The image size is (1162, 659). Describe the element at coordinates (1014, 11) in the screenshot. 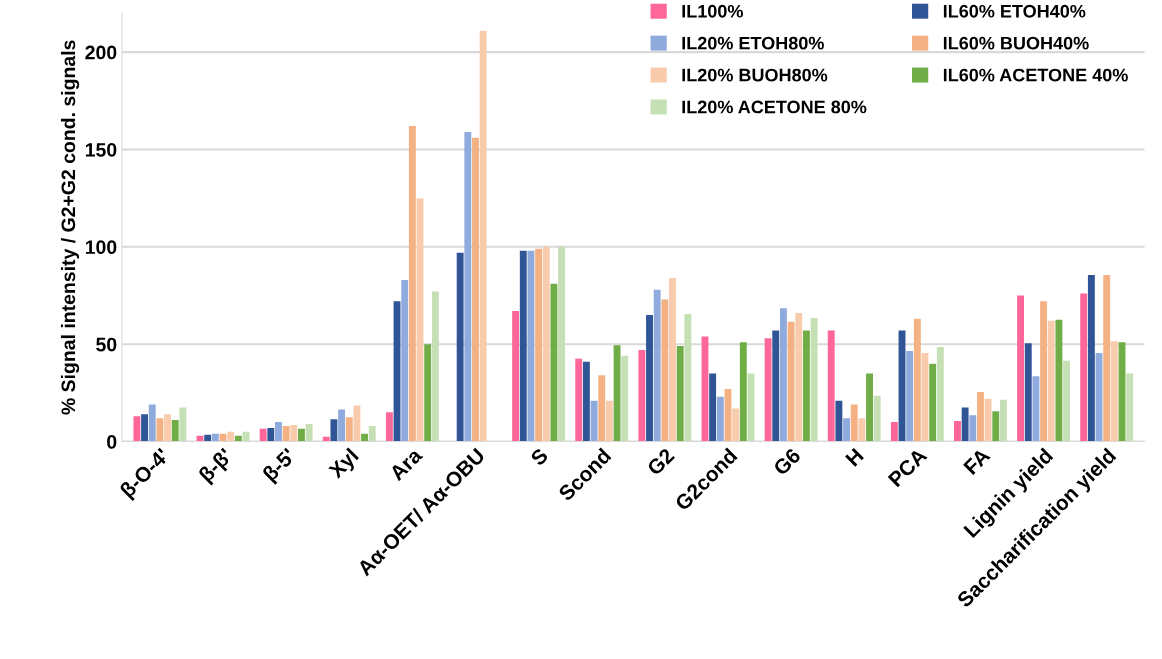

I see `legend-label: IL60% ETOH40%` at that location.